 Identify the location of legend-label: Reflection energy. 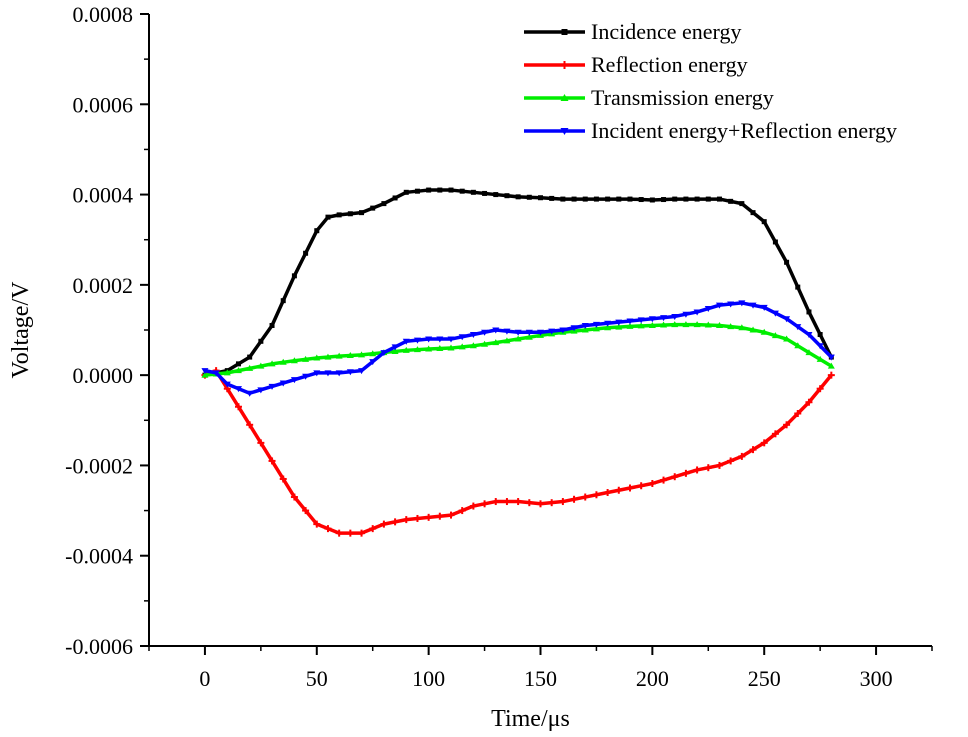
(669, 64).